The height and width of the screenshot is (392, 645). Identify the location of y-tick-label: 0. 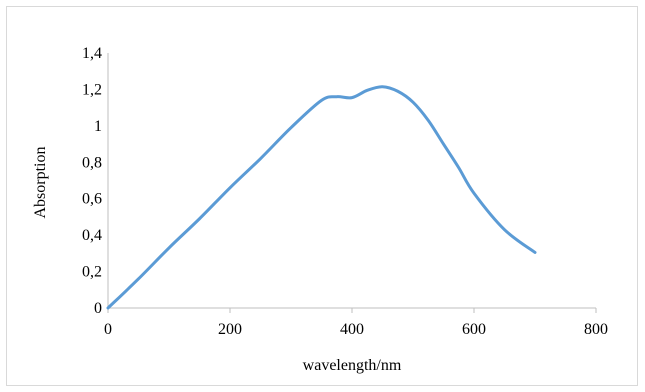
(98, 308).